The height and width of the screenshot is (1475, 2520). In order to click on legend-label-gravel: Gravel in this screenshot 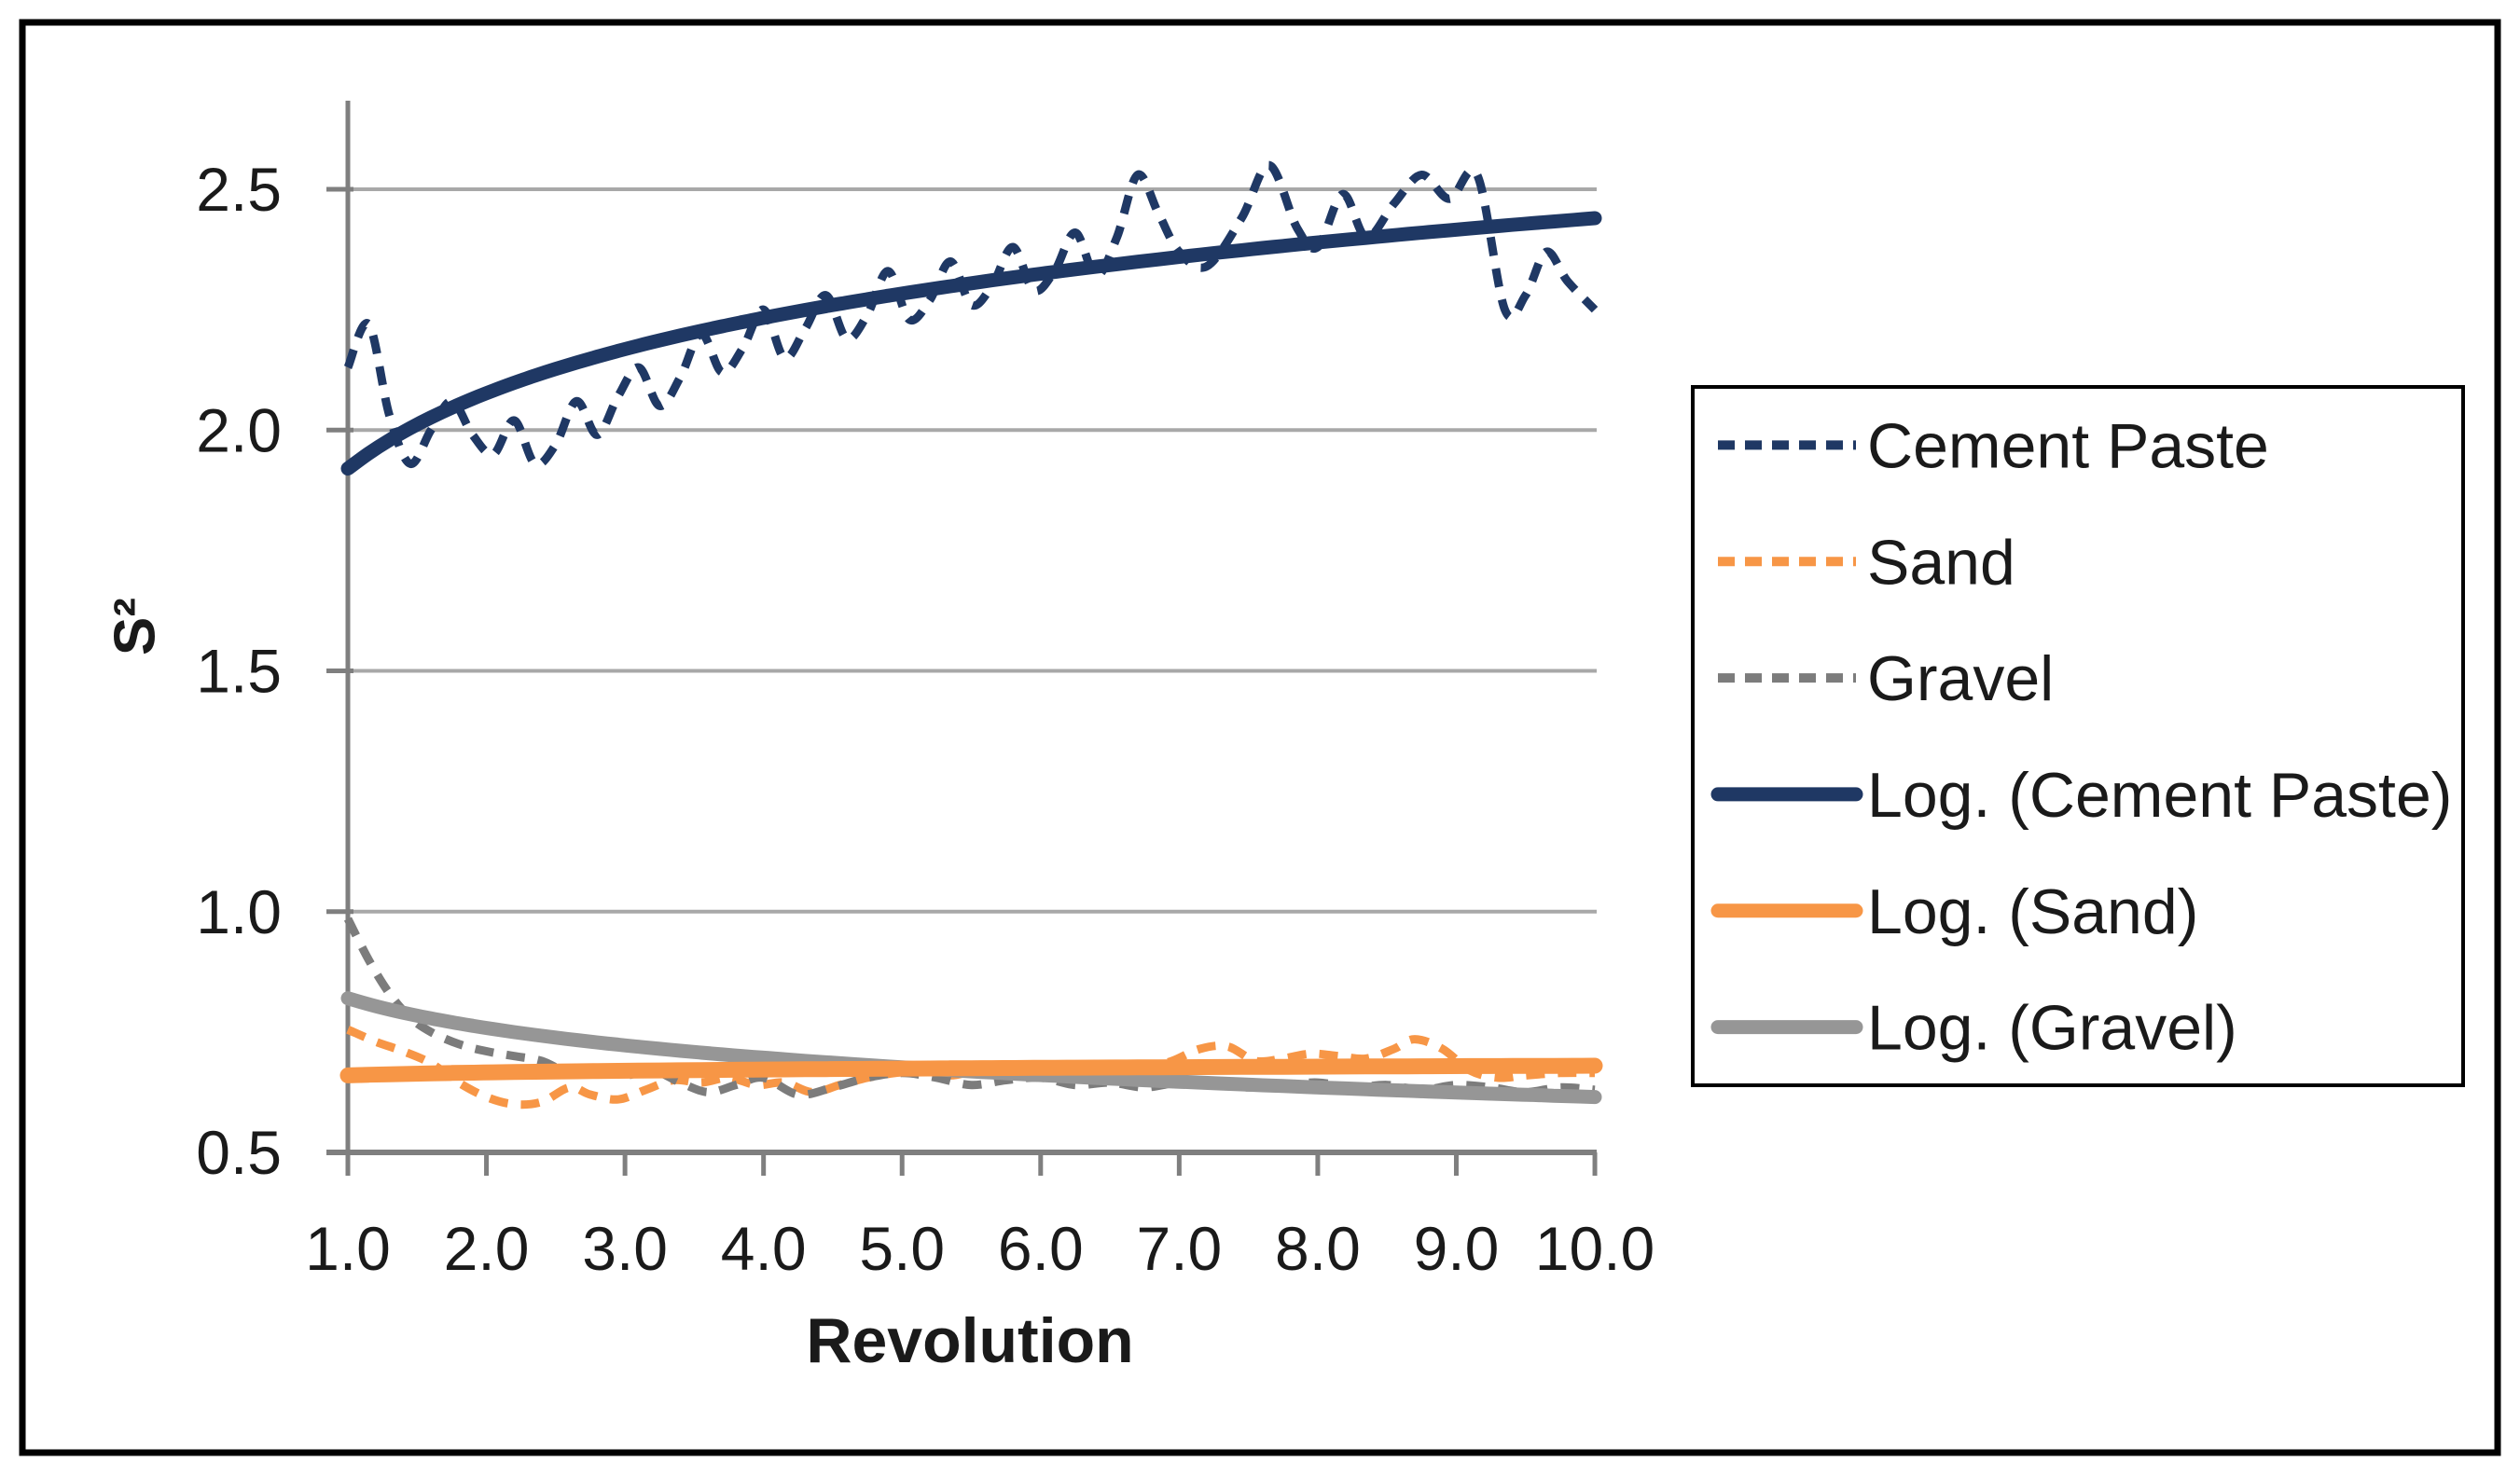, I will do `click(1960, 678)`.